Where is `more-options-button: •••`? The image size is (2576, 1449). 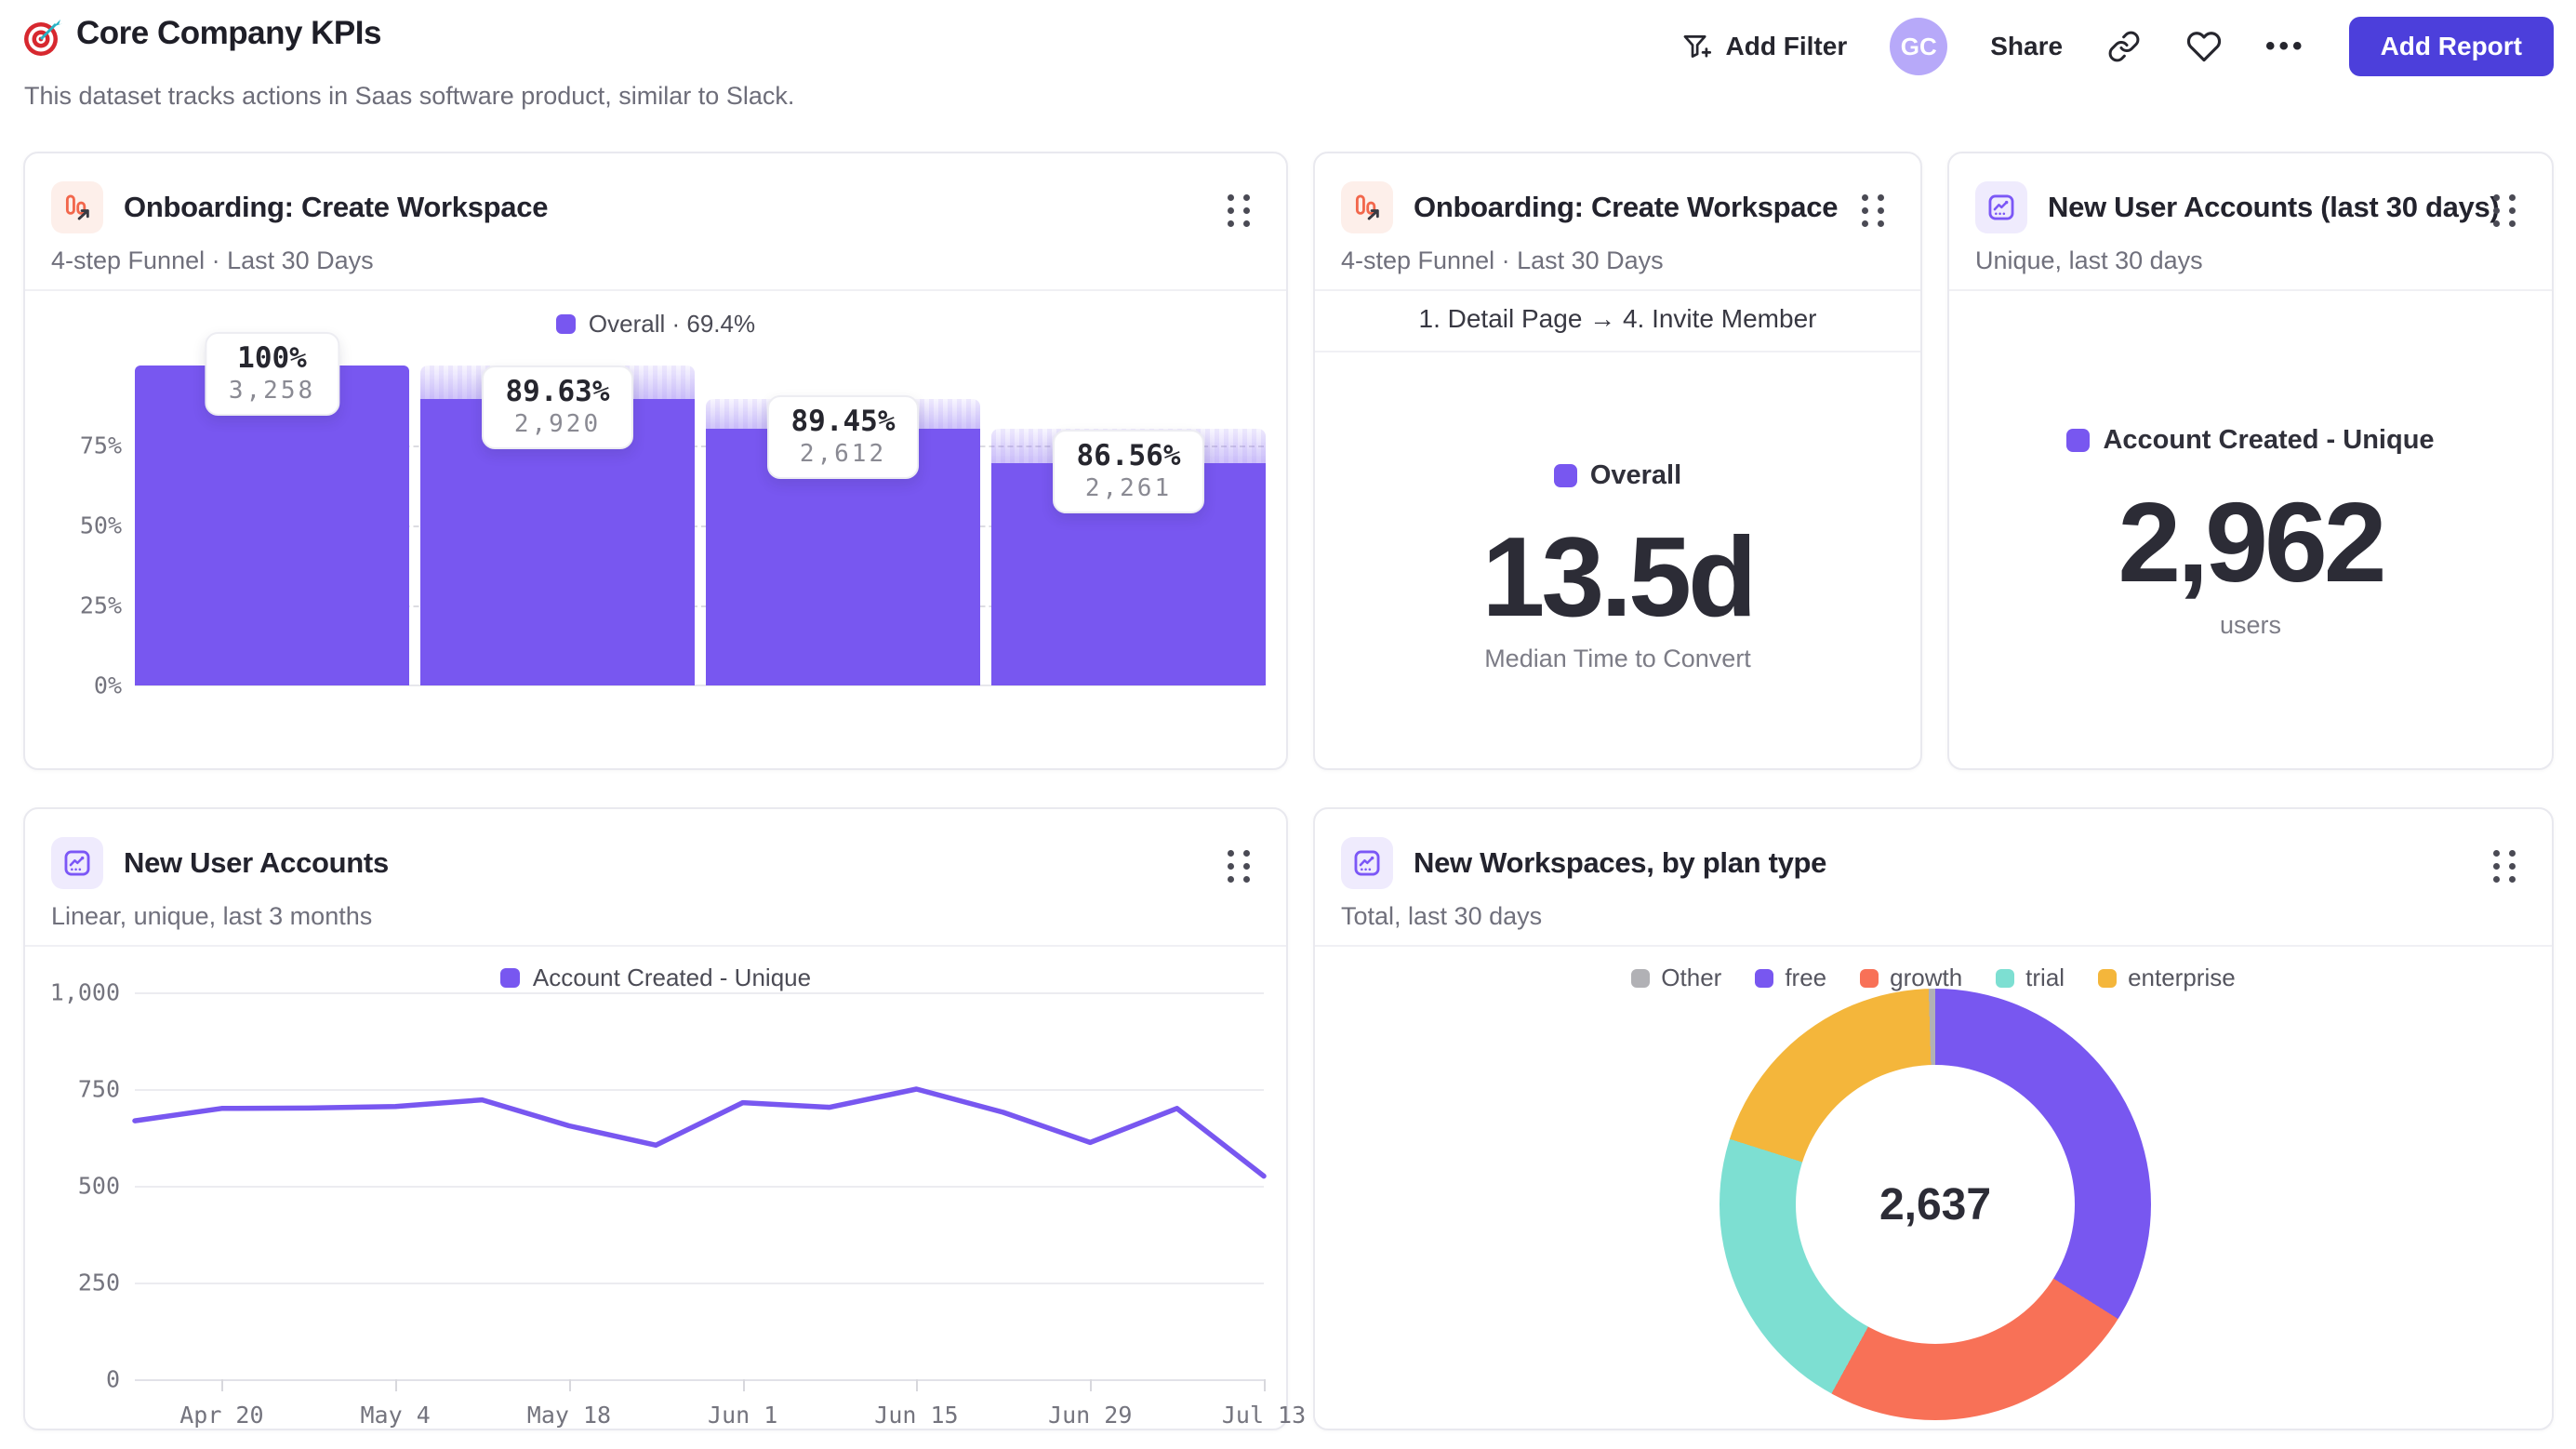
more-options-button: ••• is located at coordinates (2285, 46).